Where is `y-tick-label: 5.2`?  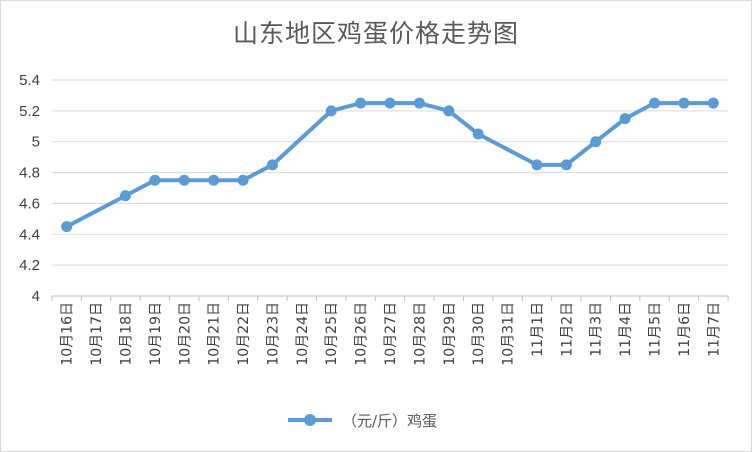 y-tick-label: 5.2 is located at coordinates (29, 111).